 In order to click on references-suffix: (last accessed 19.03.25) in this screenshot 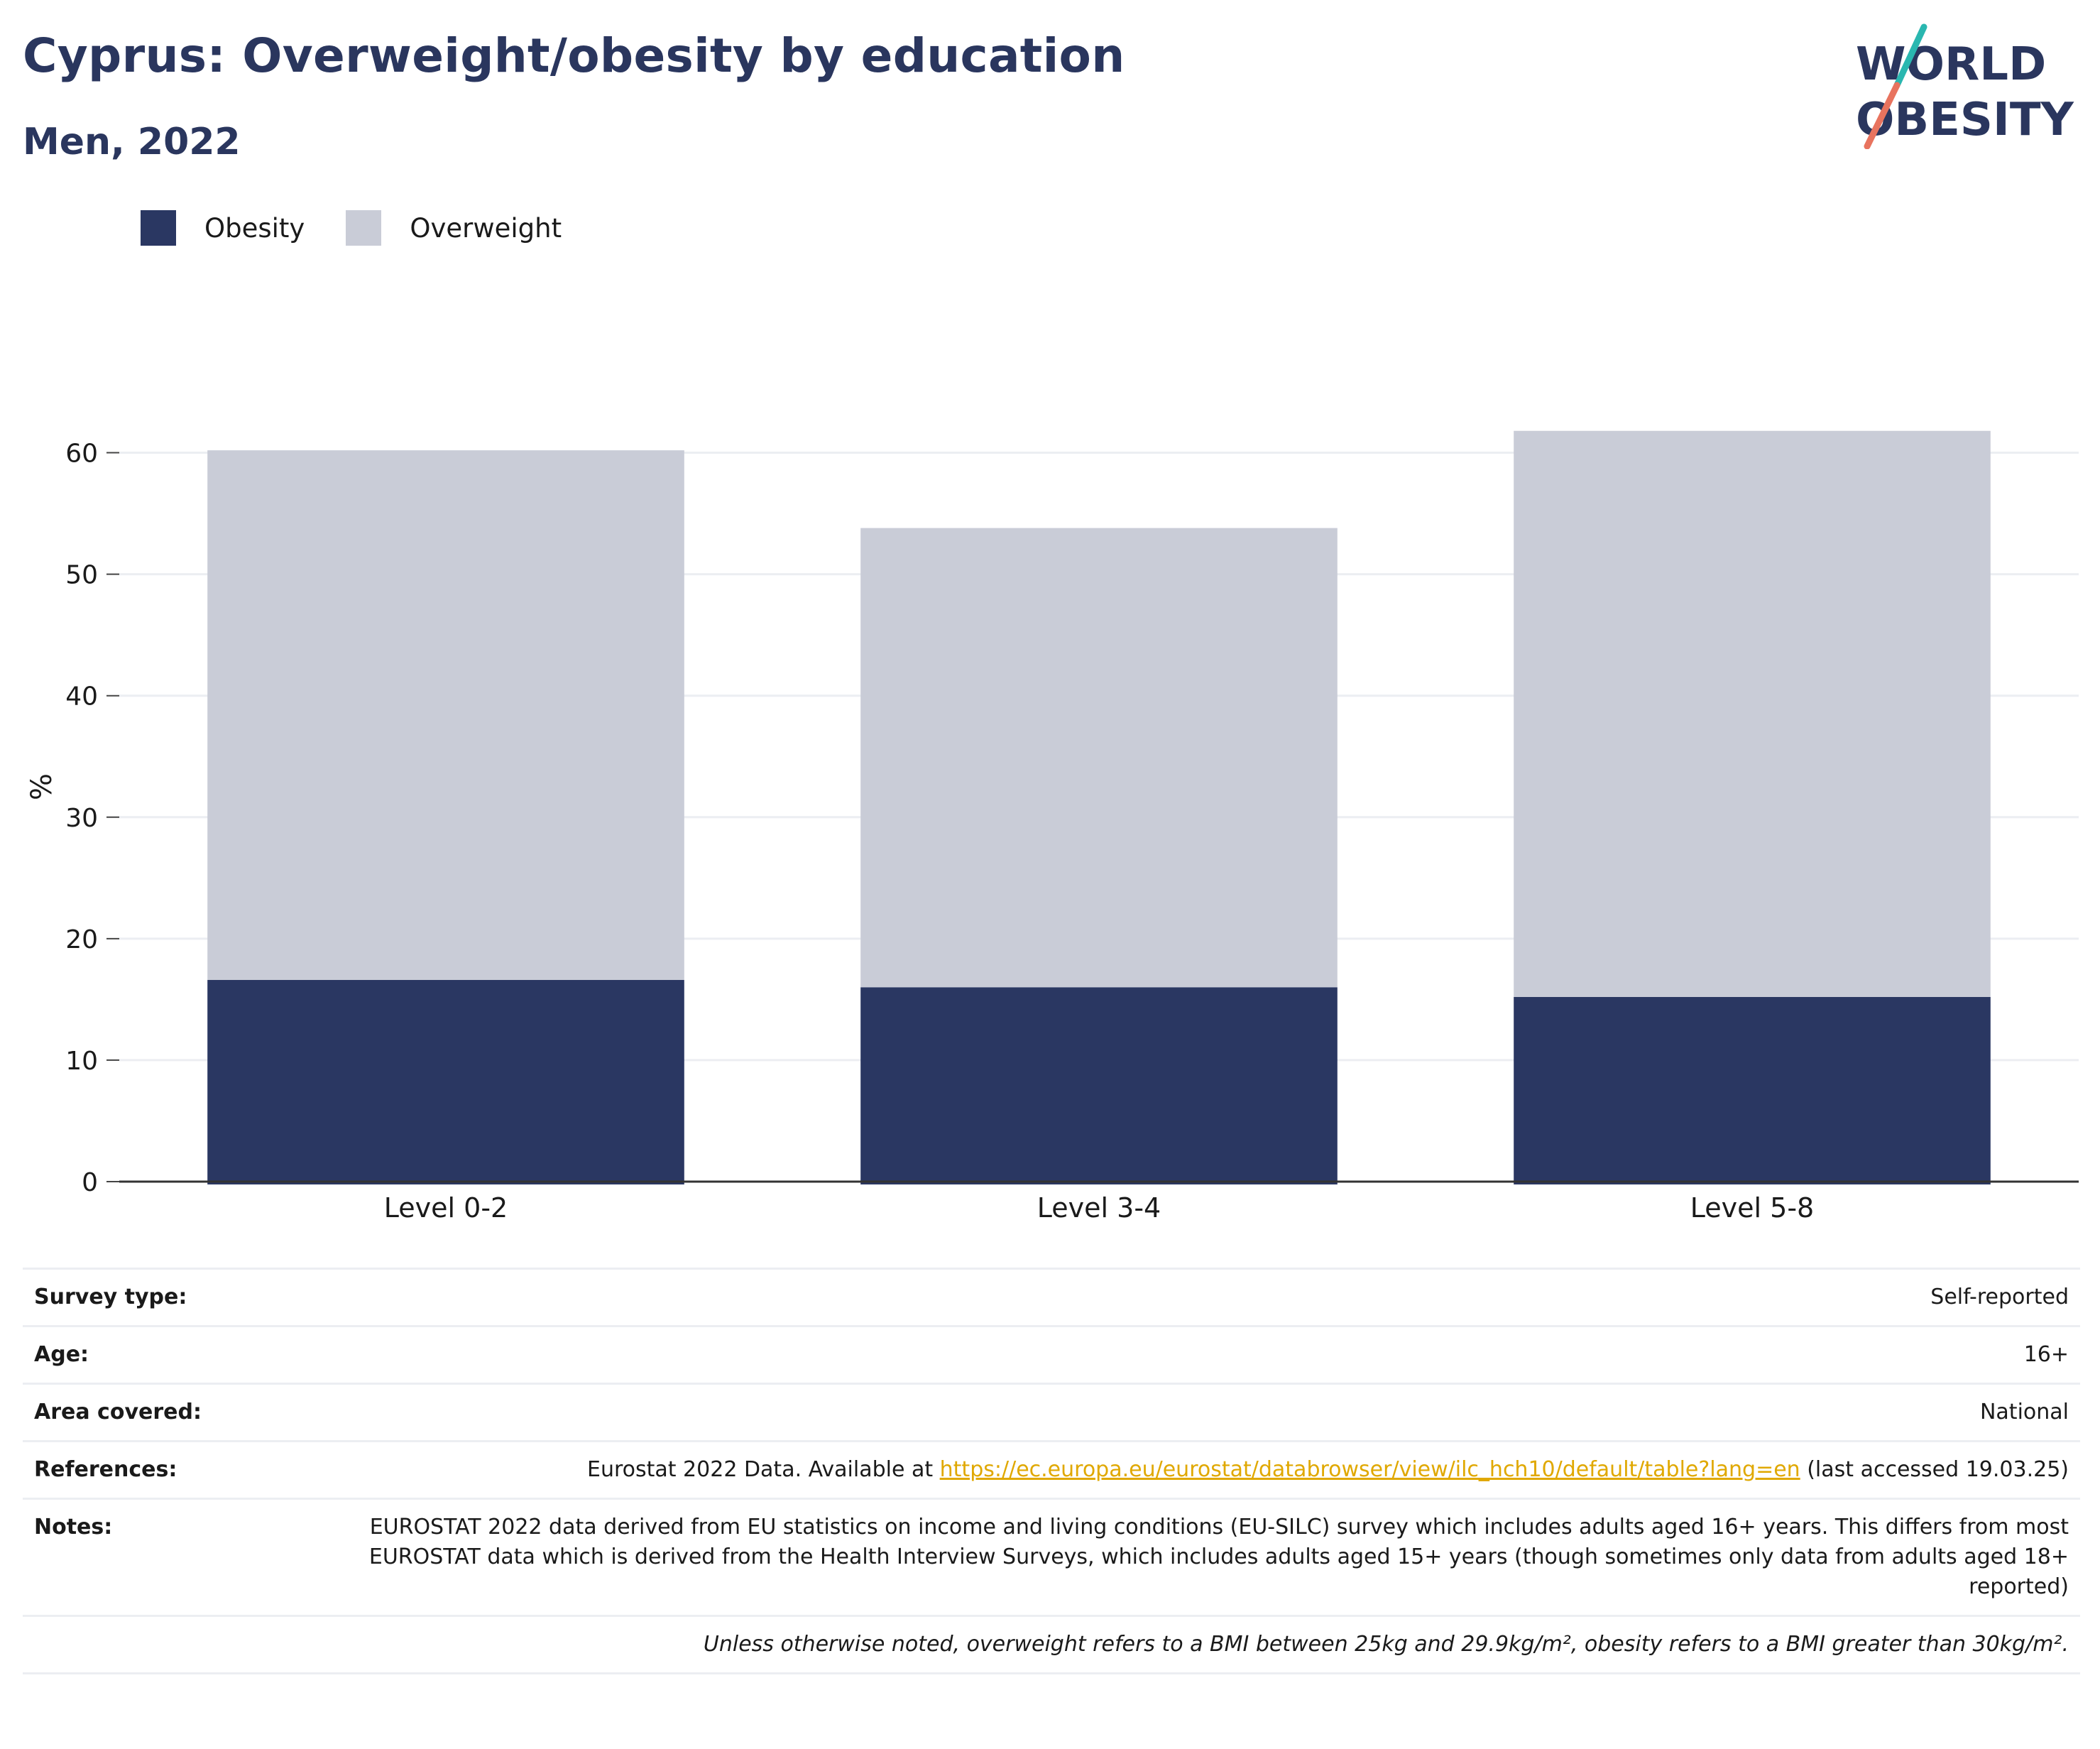, I will do `click(1934, 1469)`.